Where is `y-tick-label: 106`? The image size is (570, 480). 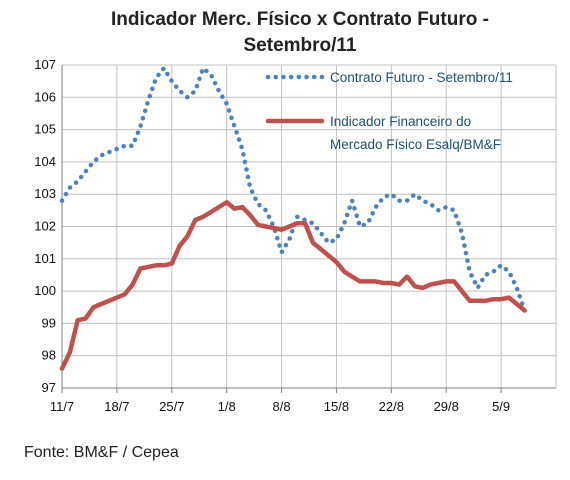 y-tick-label: 106 is located at coordinates (45, 96).